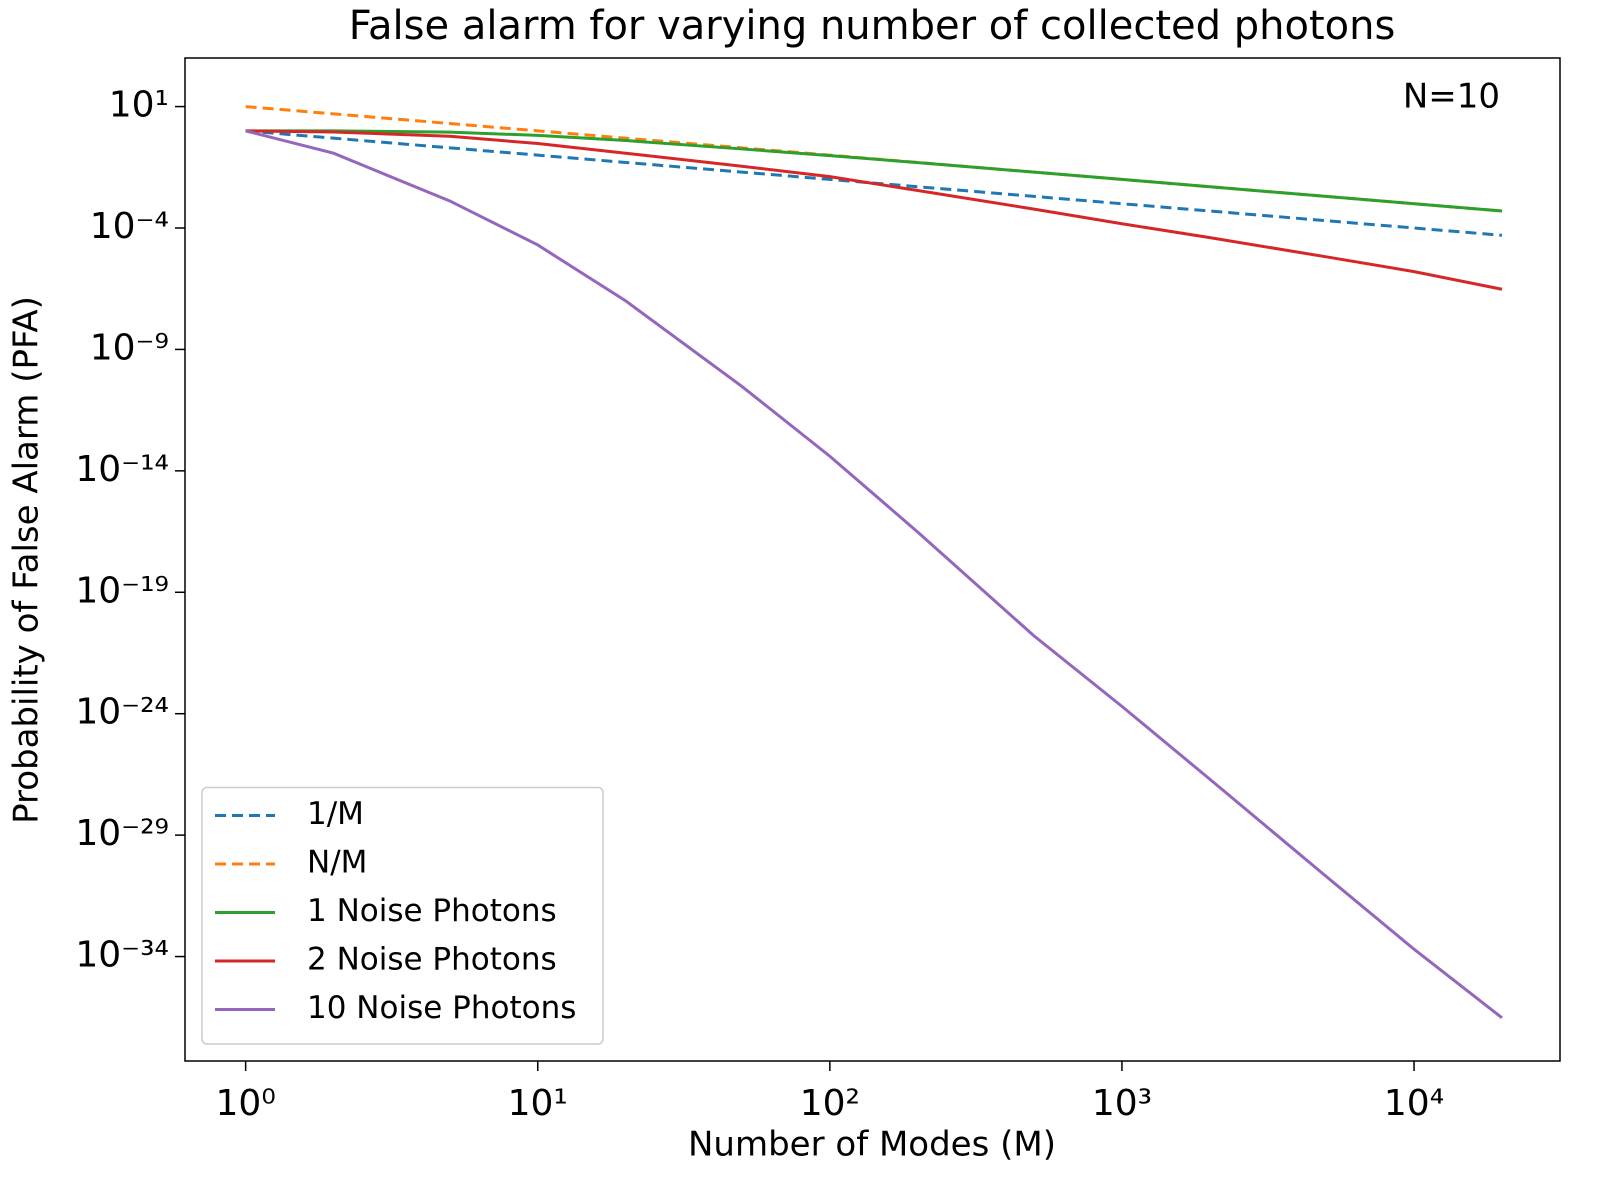 The height and width of the screenshot is (1200, 1600). What do you see at coordinates (122, 712) in the screenshot?
I see `y-tick-label: 10⁻²⁴` at bounding box center [122, 712].